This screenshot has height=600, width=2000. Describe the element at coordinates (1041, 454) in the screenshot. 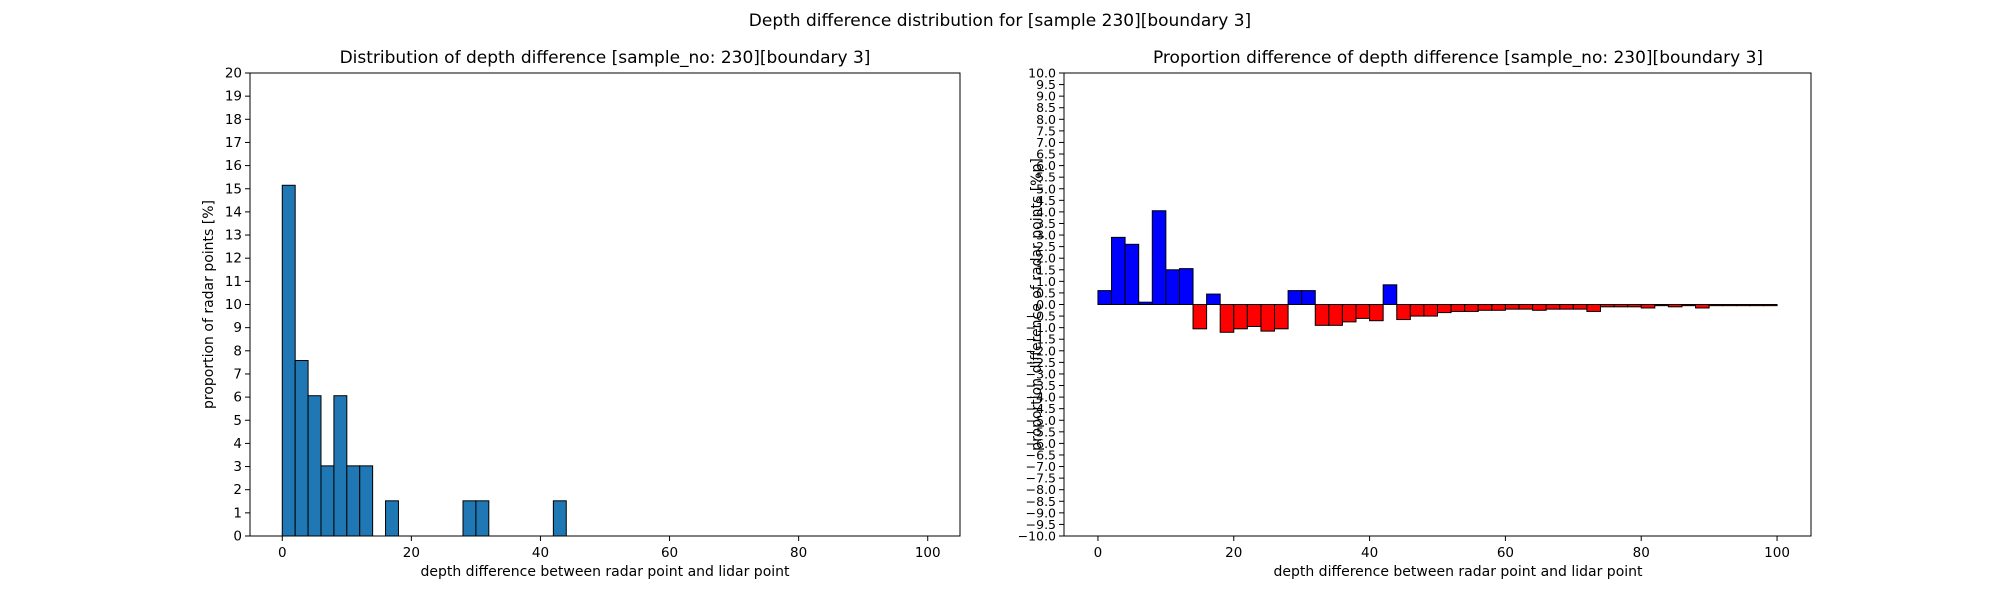

I see `y-tick-label: −6.5` at that location.